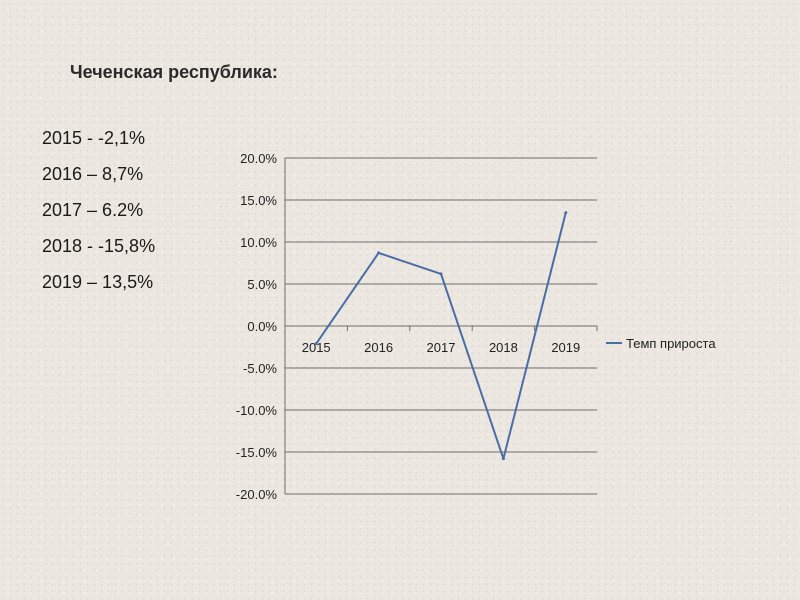 The width and height of the screenshot is (800, 600). I want to click on y-tick-label: 20.0%, so click(258, 158).